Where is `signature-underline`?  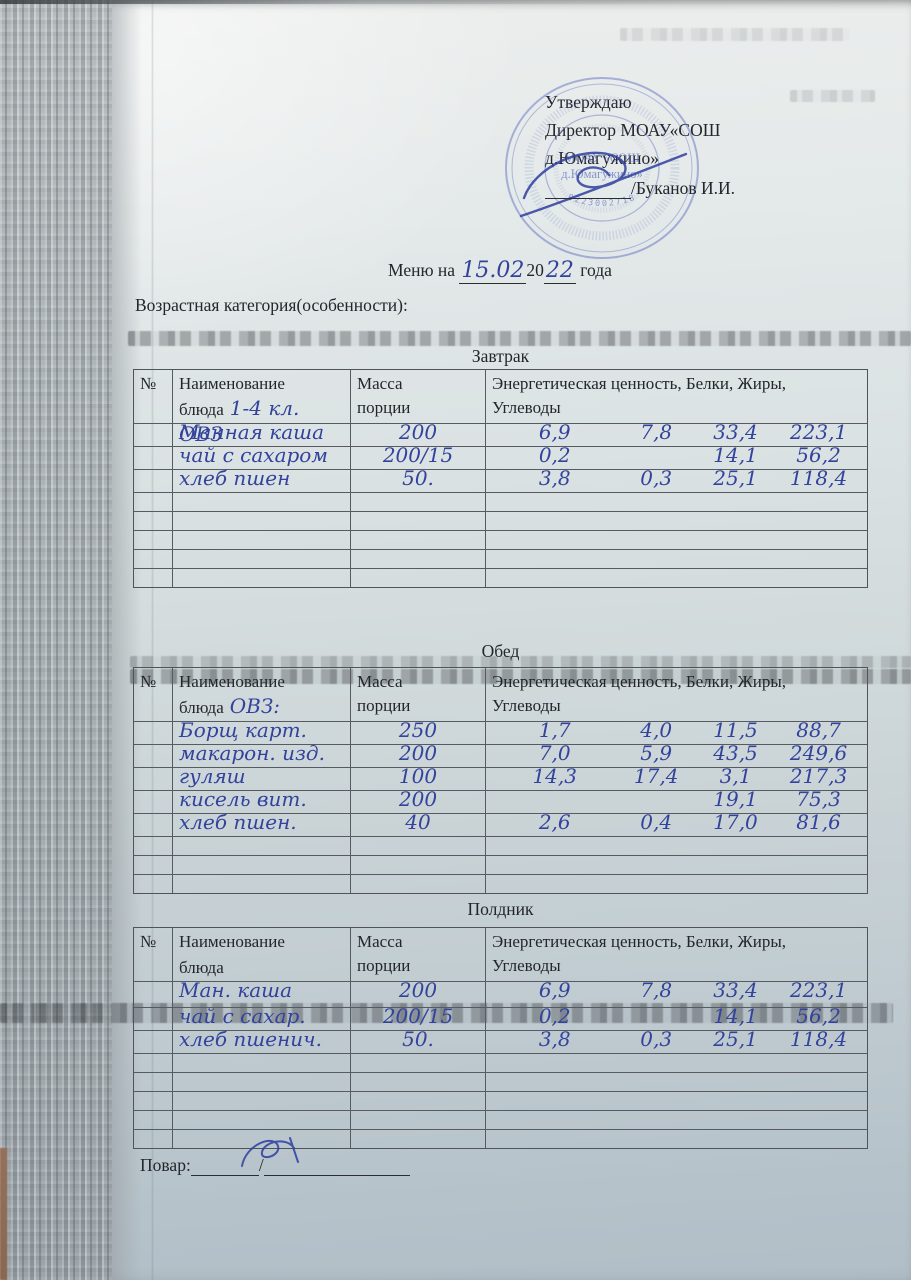
signature-underline is located at coordinates (588, 189).